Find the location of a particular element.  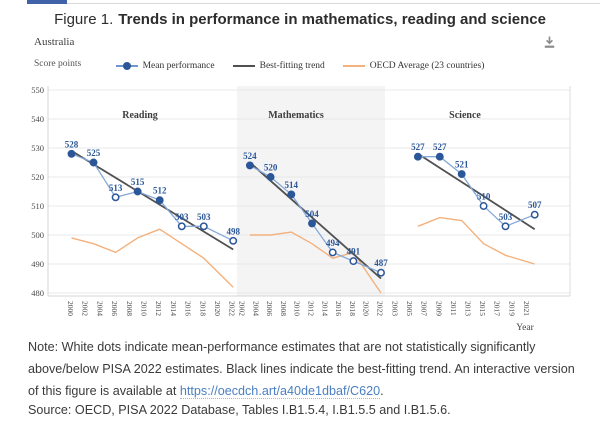

point-value-label: 512 is located at coordinates (160, 191).